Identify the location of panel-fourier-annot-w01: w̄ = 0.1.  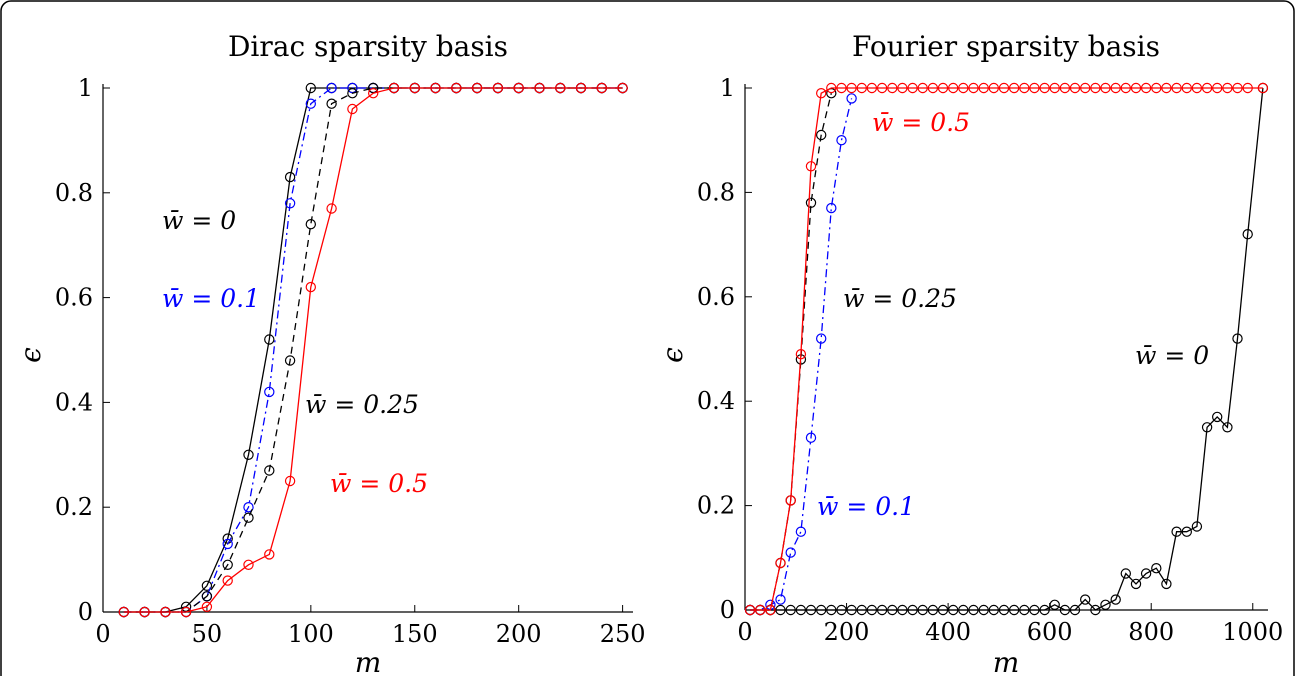
(866, 506).